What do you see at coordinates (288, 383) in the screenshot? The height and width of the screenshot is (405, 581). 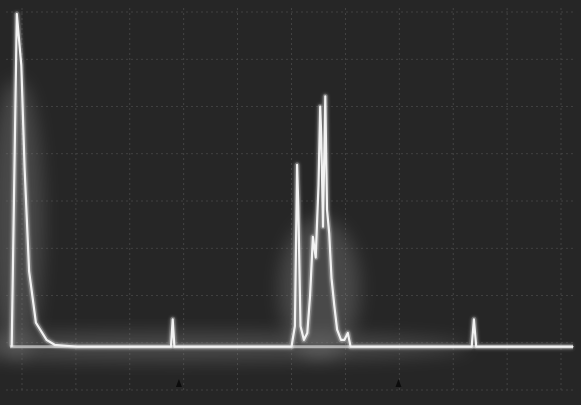 I see `axis-markers` at bounding box center [288, 383].